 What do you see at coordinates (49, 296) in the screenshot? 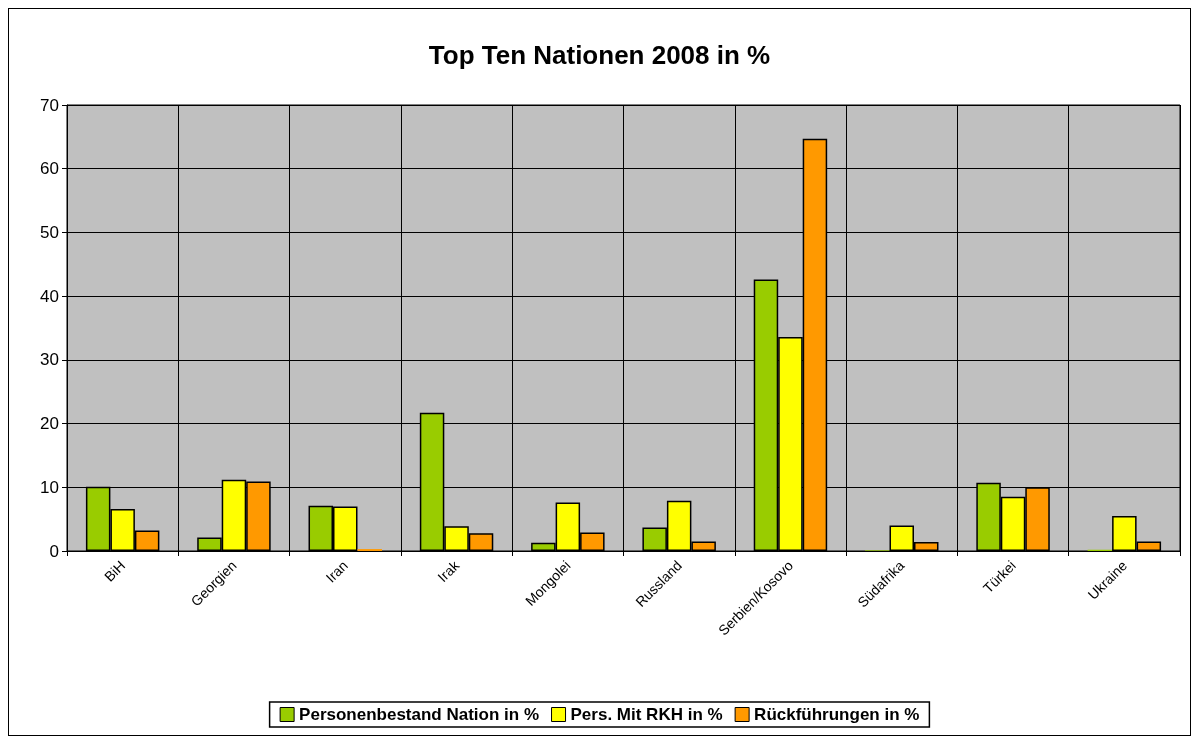
I see `y-tick-label: 40` at bounding box center [49, 296].